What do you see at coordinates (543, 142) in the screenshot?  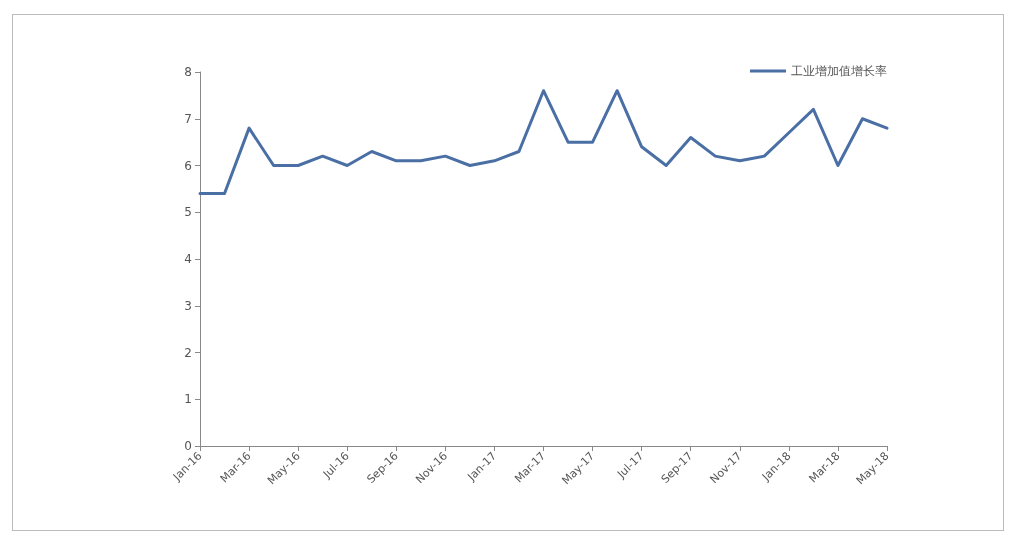 I see `line-series` at bounding box center [543, 142].